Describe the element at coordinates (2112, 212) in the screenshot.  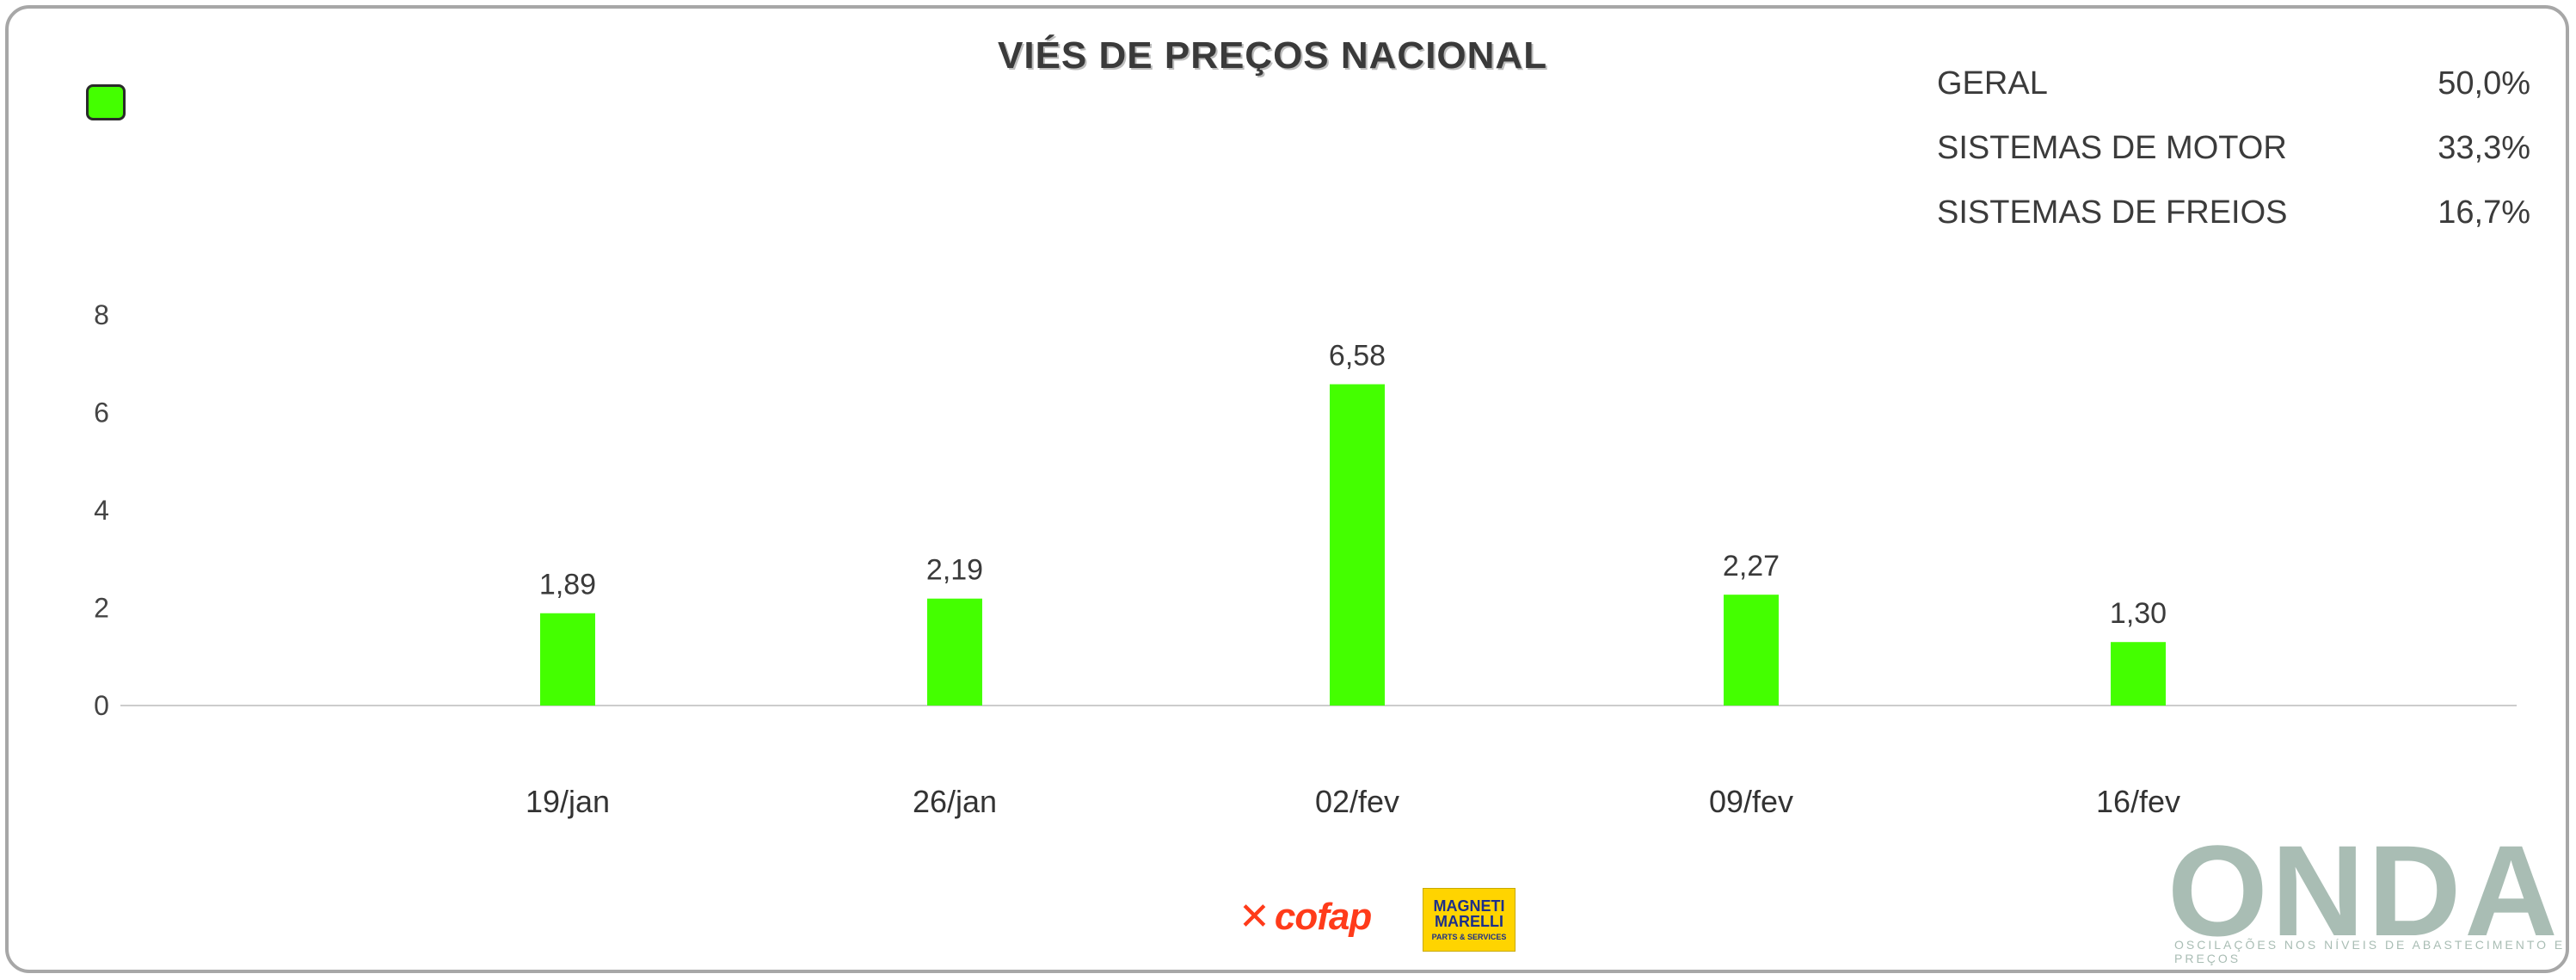
I see `summary-label: SISTEMAS DE FREIOS` at that location.